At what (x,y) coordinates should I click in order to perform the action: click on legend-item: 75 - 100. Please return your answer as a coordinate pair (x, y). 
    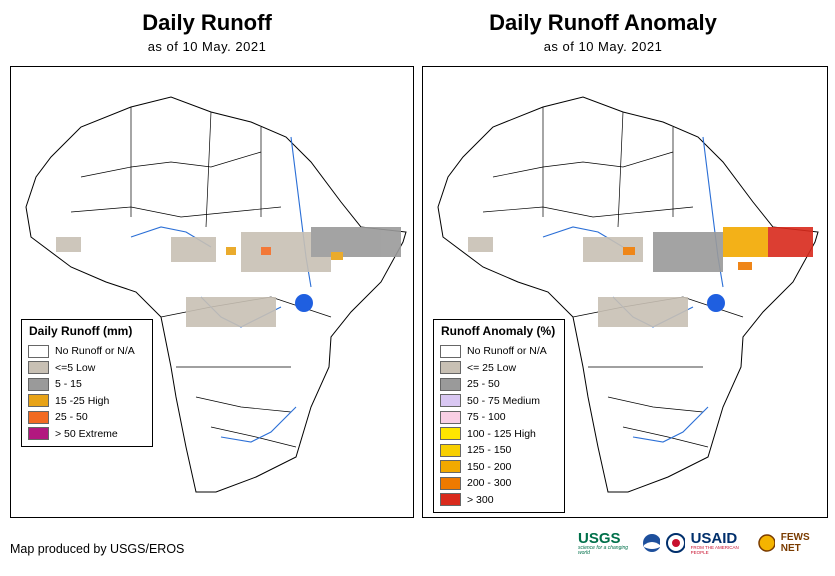
    Looking at the image, I should click on (499, 417).